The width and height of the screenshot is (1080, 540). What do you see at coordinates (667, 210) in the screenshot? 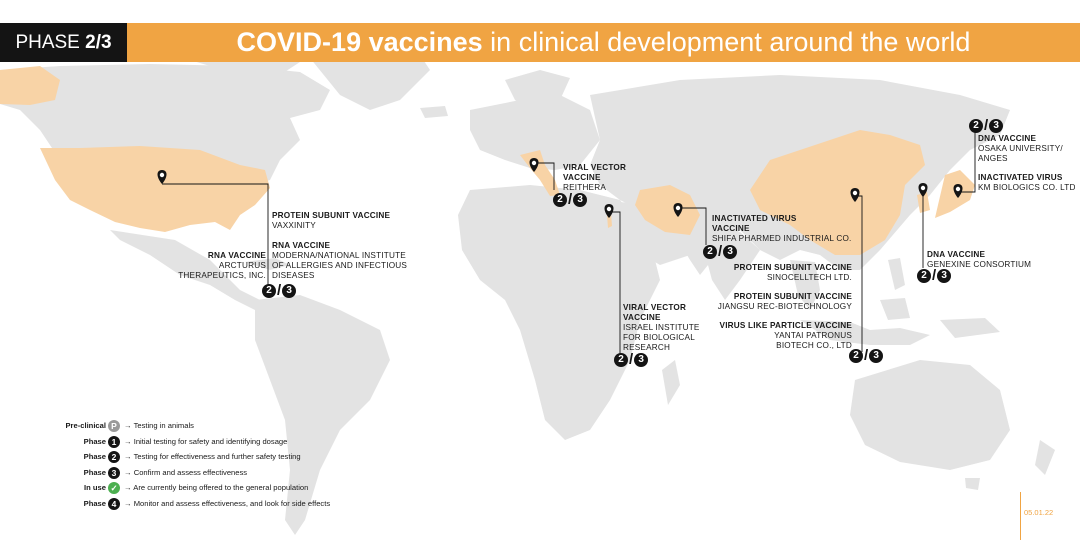
I see `country-iran` at bounding box center [667, 210].